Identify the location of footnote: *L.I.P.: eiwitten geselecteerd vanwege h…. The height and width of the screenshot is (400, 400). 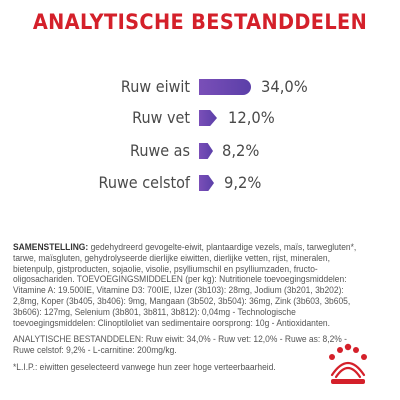
(144, 366).